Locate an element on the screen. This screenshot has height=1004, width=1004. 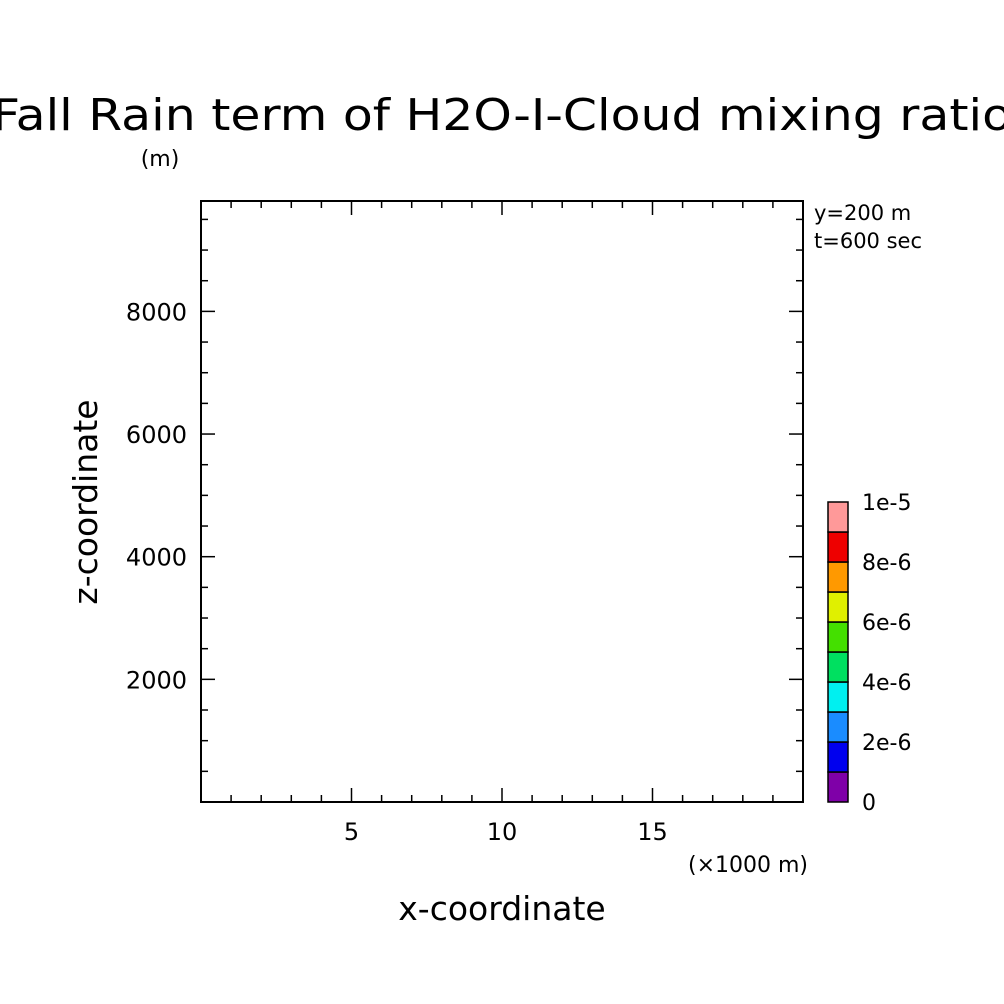
y-tick-label: 6000 is located at coordinates (156, 435).